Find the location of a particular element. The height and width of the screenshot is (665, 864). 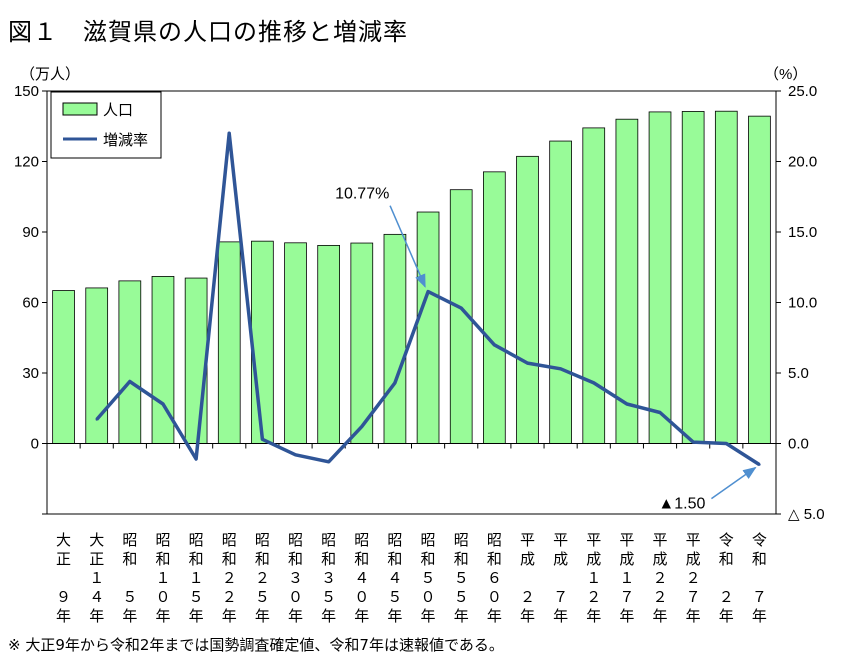

category-label-char: 大 is located at coordinates (63, 540).